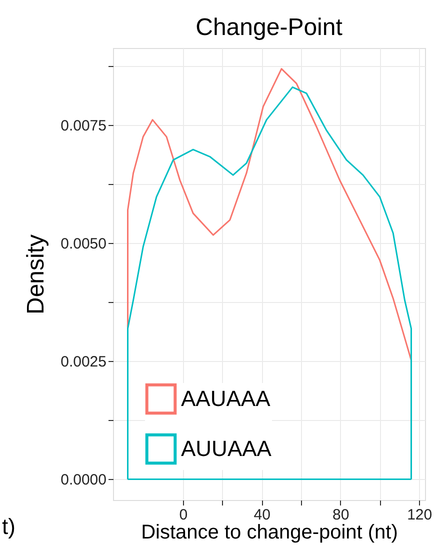 The width and height of the screenshot is (448, 547). I want to click on x-tick-label: 40, so click(262, 515).